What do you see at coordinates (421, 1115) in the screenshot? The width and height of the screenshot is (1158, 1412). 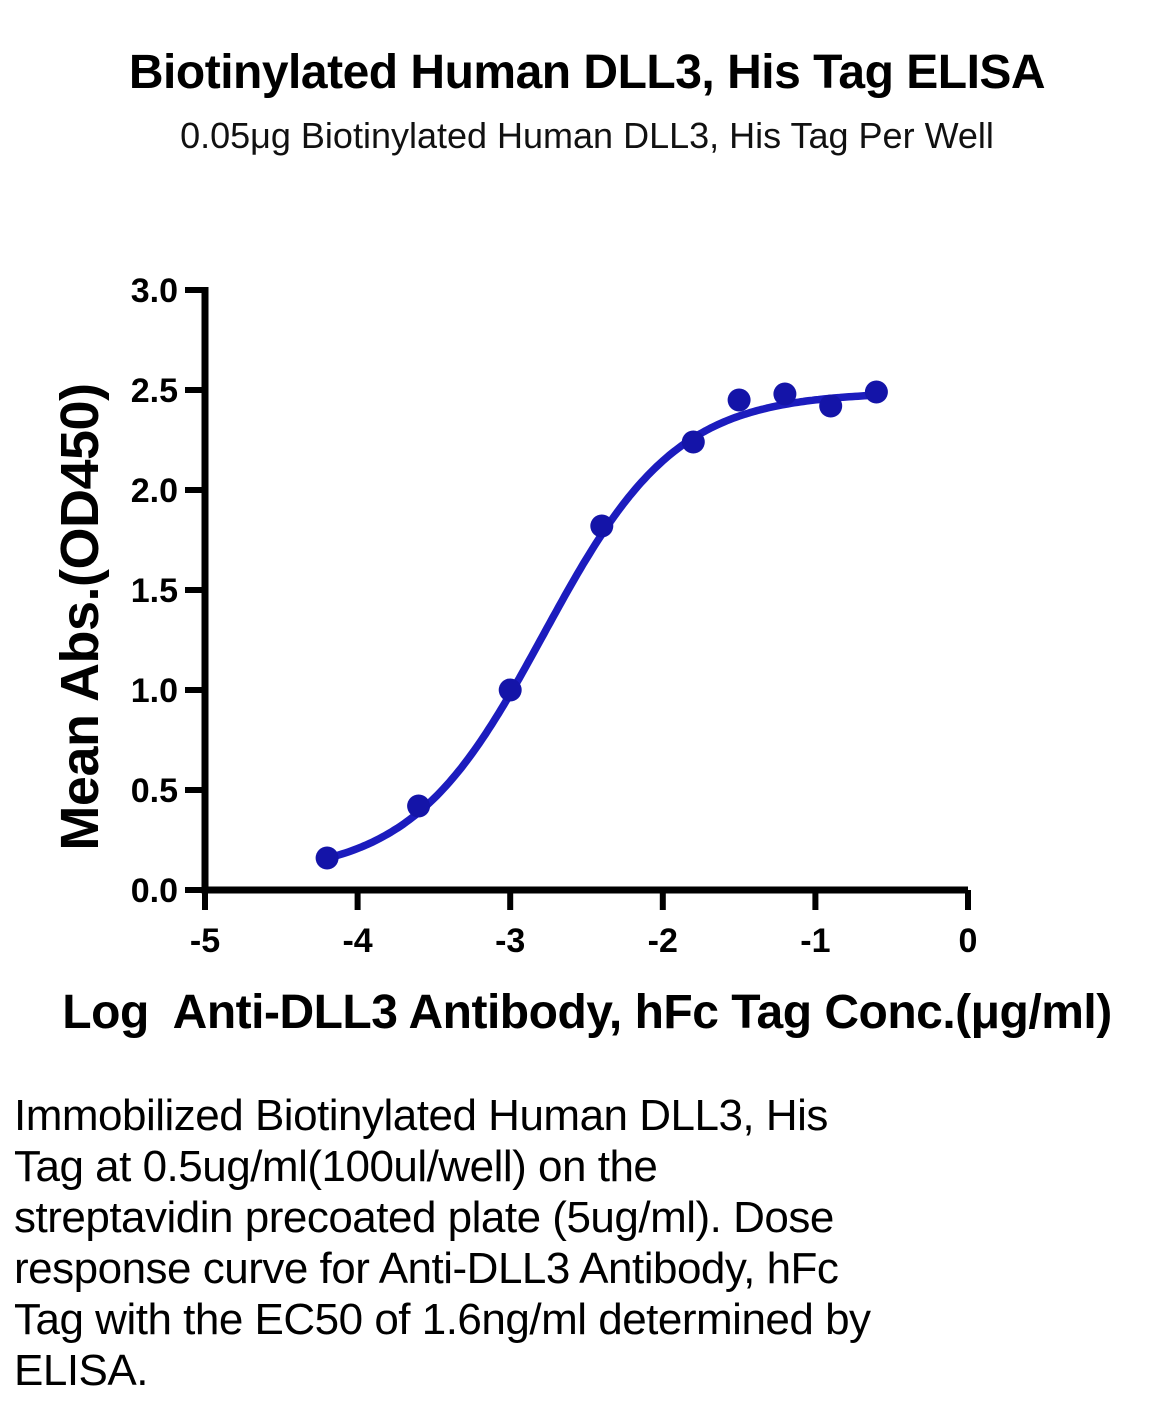 I see `caption-line: Immobilized Biotinylated Human DLL3, His` at bounding box center [421, 1115].